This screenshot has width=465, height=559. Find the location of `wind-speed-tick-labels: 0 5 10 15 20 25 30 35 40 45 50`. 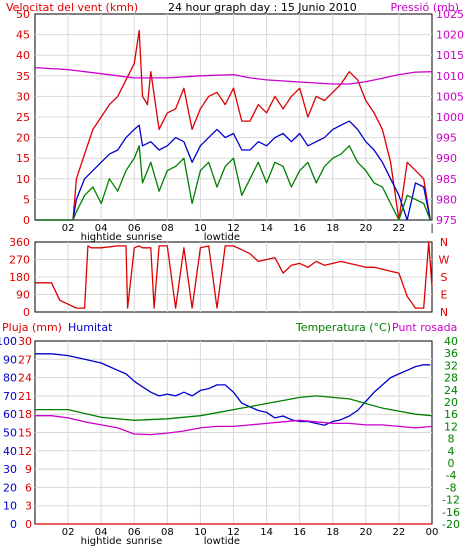

wind-speed-tick-labels: 0 5 10 15 20 25 30 35 40 45 50 is located at coordinates (23, 117).